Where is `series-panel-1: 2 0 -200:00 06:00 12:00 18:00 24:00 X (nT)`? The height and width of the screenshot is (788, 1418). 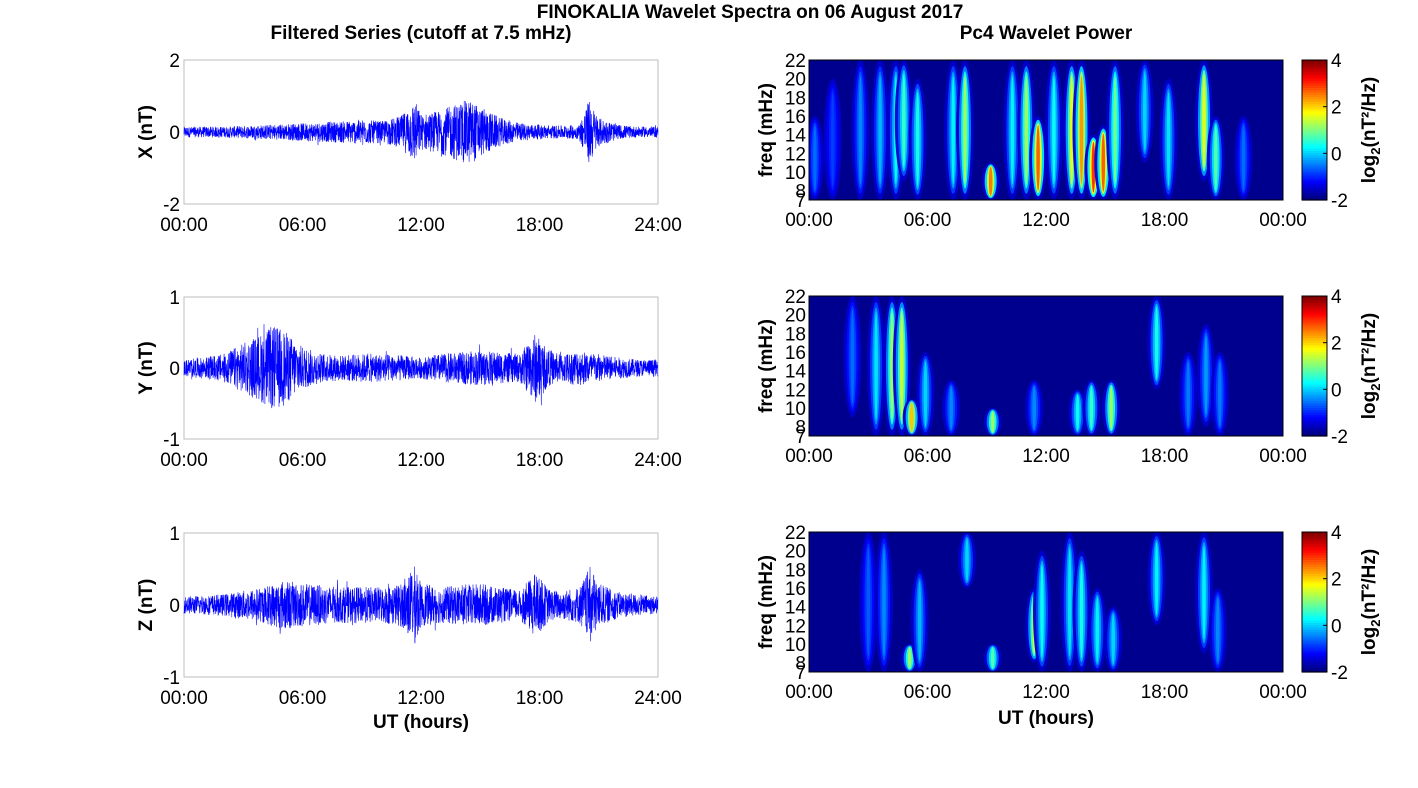
series-panel-1: 2 0 -200:00 06:00 12:00 18:00 24:00 X (nT) is located at coordinates (409, 143).